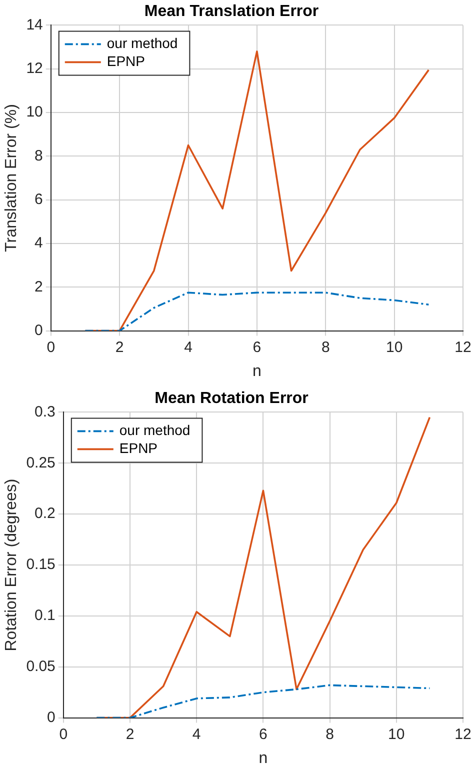 The image size is (475, 774). What do you see at coordinates (11, 565) in the screenshot?
I see `y-axis-title: Rotation Error (degrees)` at bounding box center [11, 565].